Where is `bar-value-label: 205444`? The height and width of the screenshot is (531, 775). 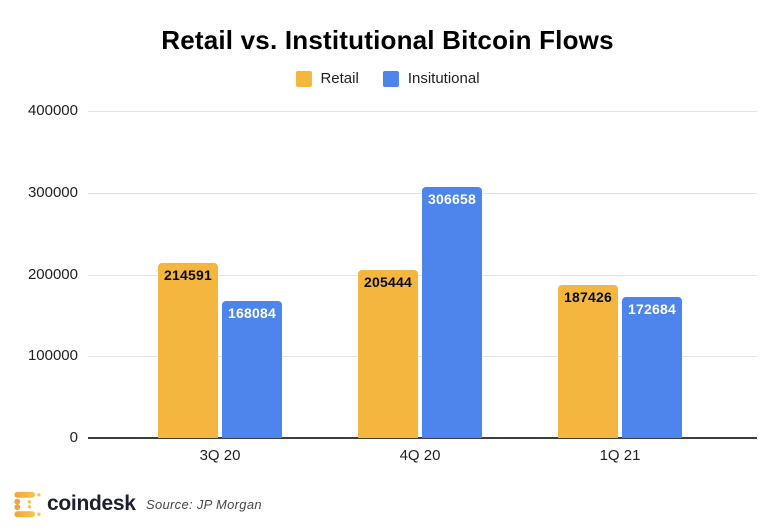
bar-value-label: 205444 is located at coordinates (388, 282).